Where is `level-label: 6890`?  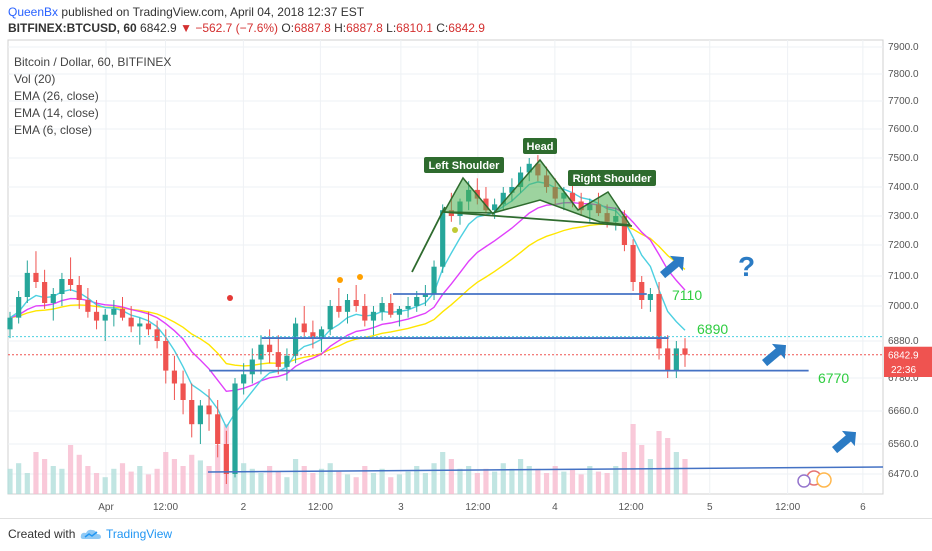
level-label: 6890 is located at coordinates (712, 329).